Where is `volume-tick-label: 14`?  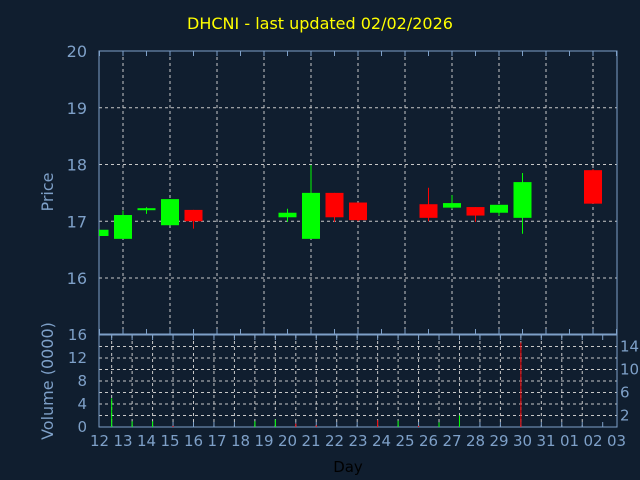 volume-tick-label: 14 is located at coordinates (629, 347).